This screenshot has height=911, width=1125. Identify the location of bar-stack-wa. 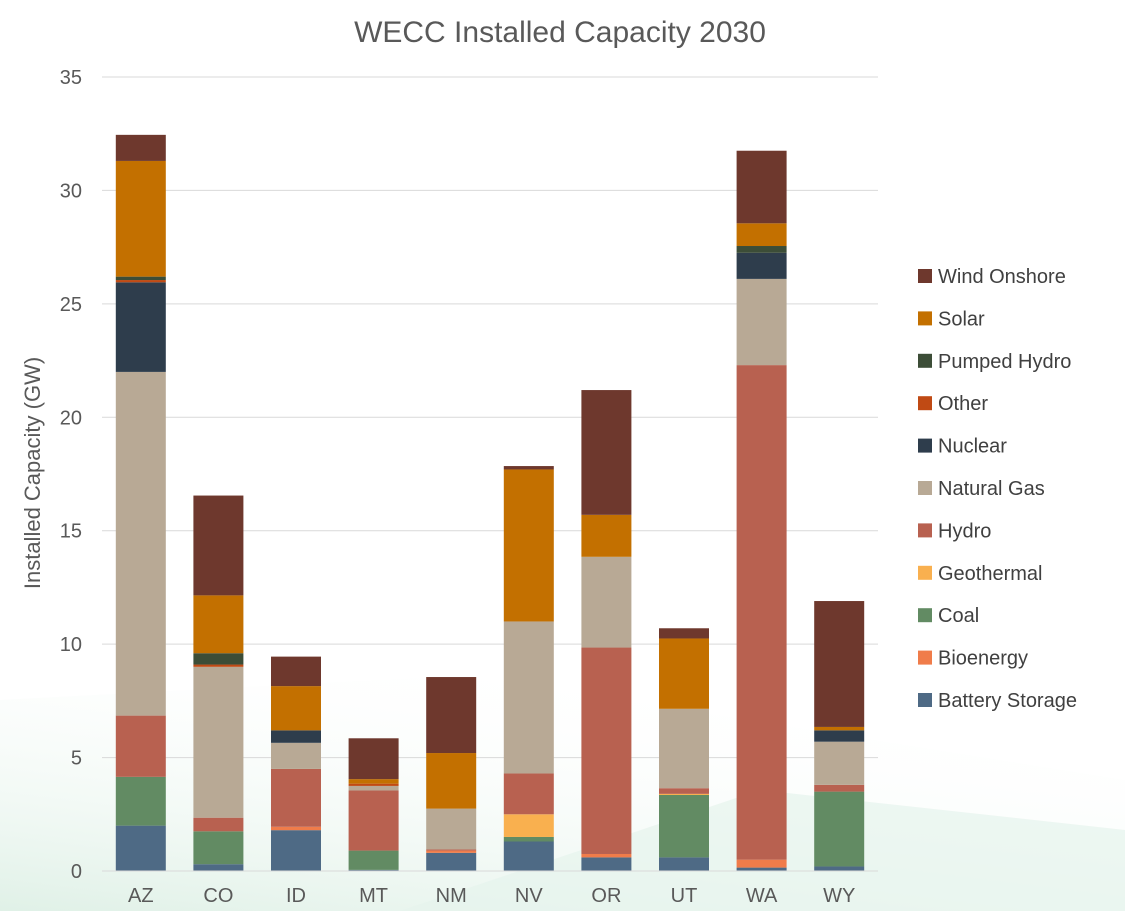
(761, 510).